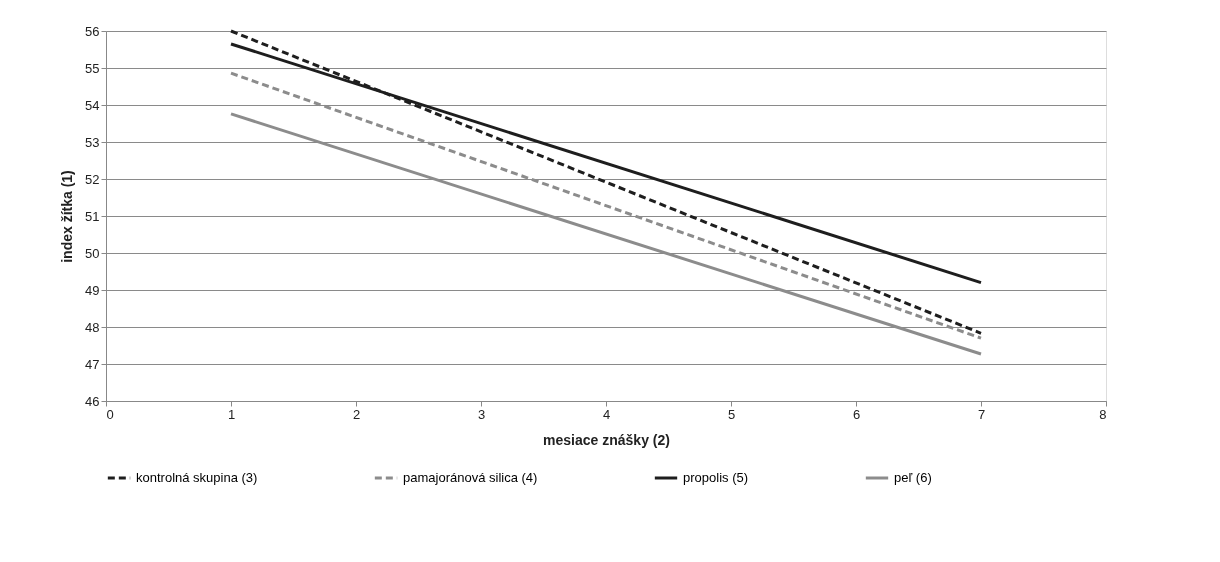 The width and height of the screenshot is (1220, 562). What do you see at coordinates (92, 290) in the screenshot?
I see `y-tick-label: 49` at bounding box center [92, 290].